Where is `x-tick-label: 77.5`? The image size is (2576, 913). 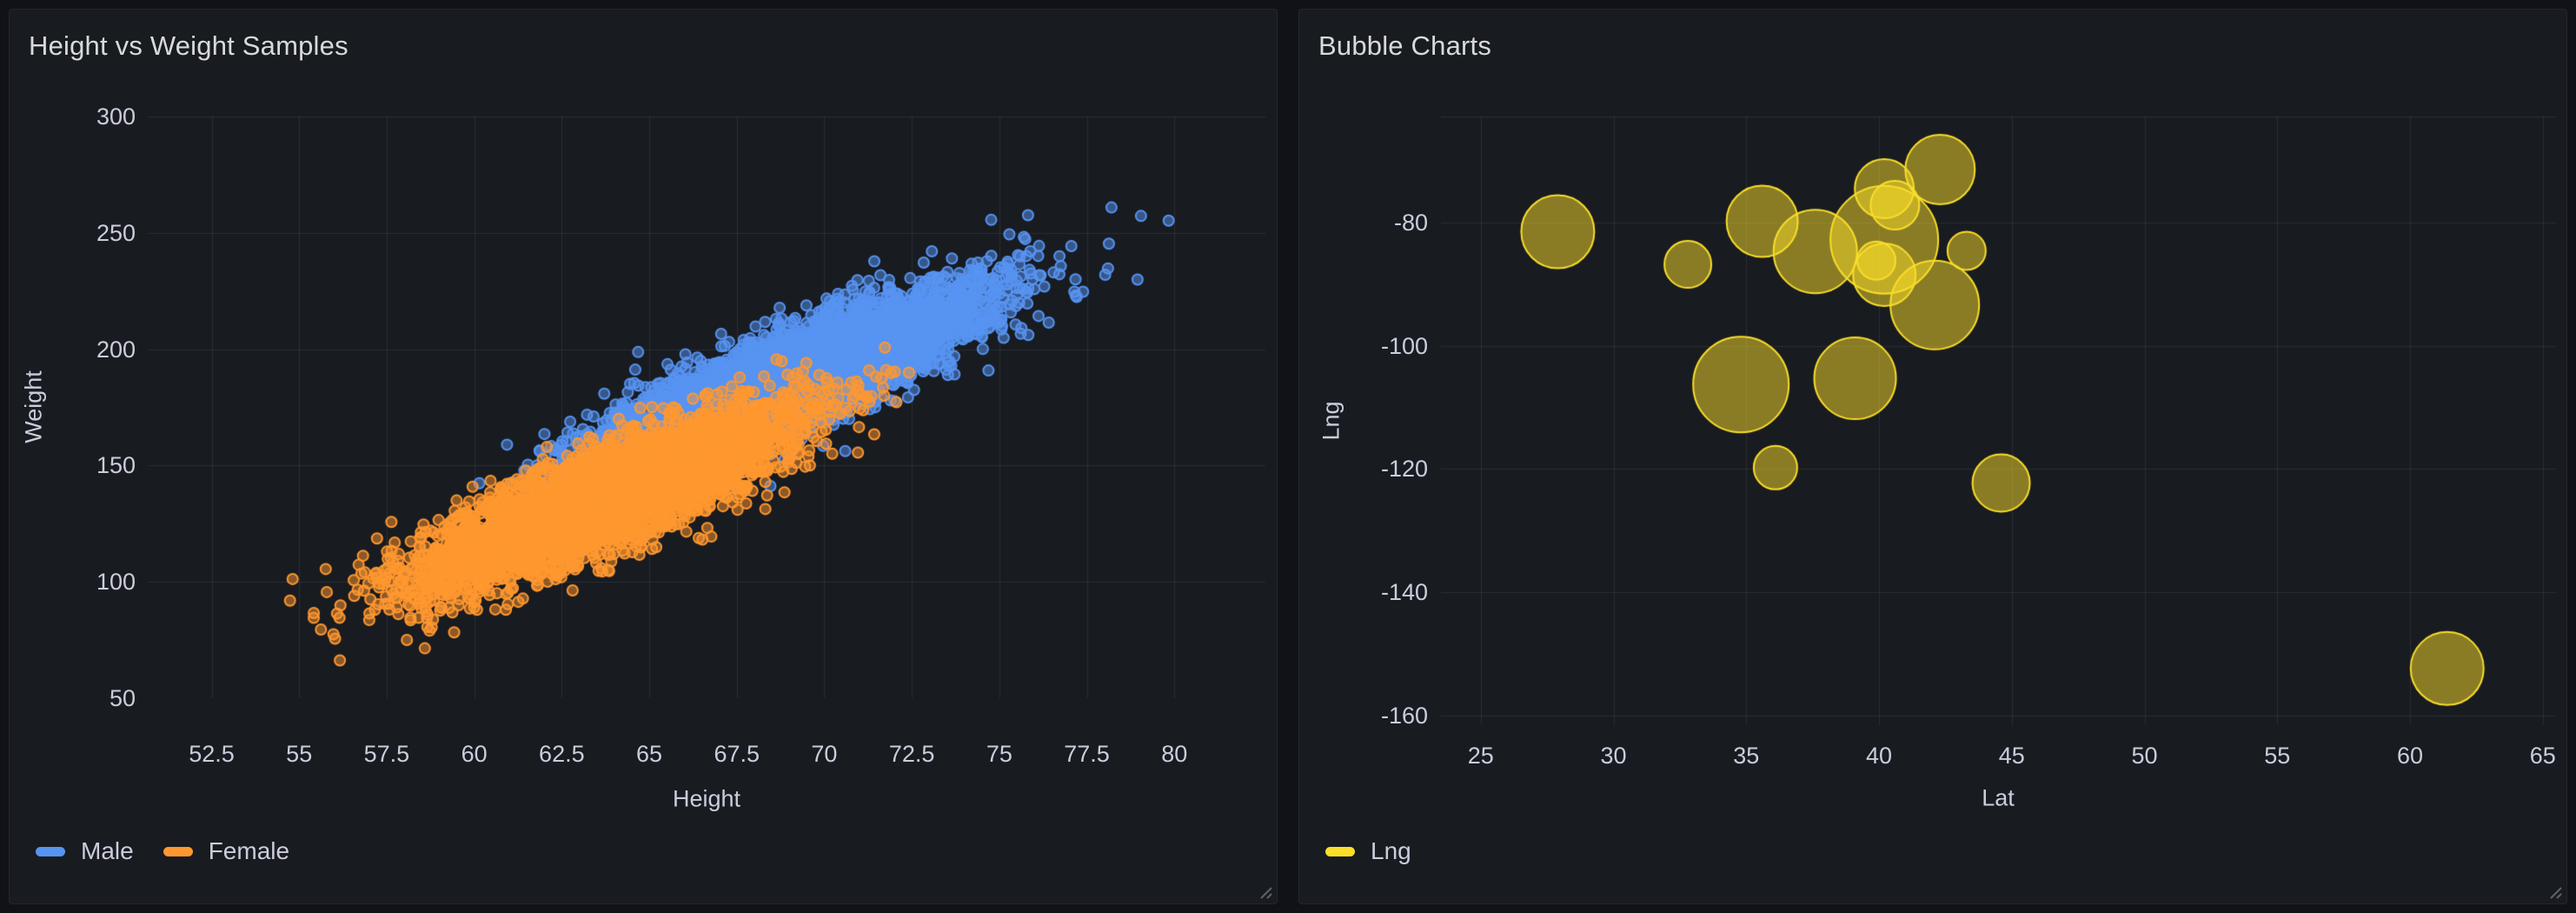 x-tick-label: 77.5 is located at coordinates (1087, 754).